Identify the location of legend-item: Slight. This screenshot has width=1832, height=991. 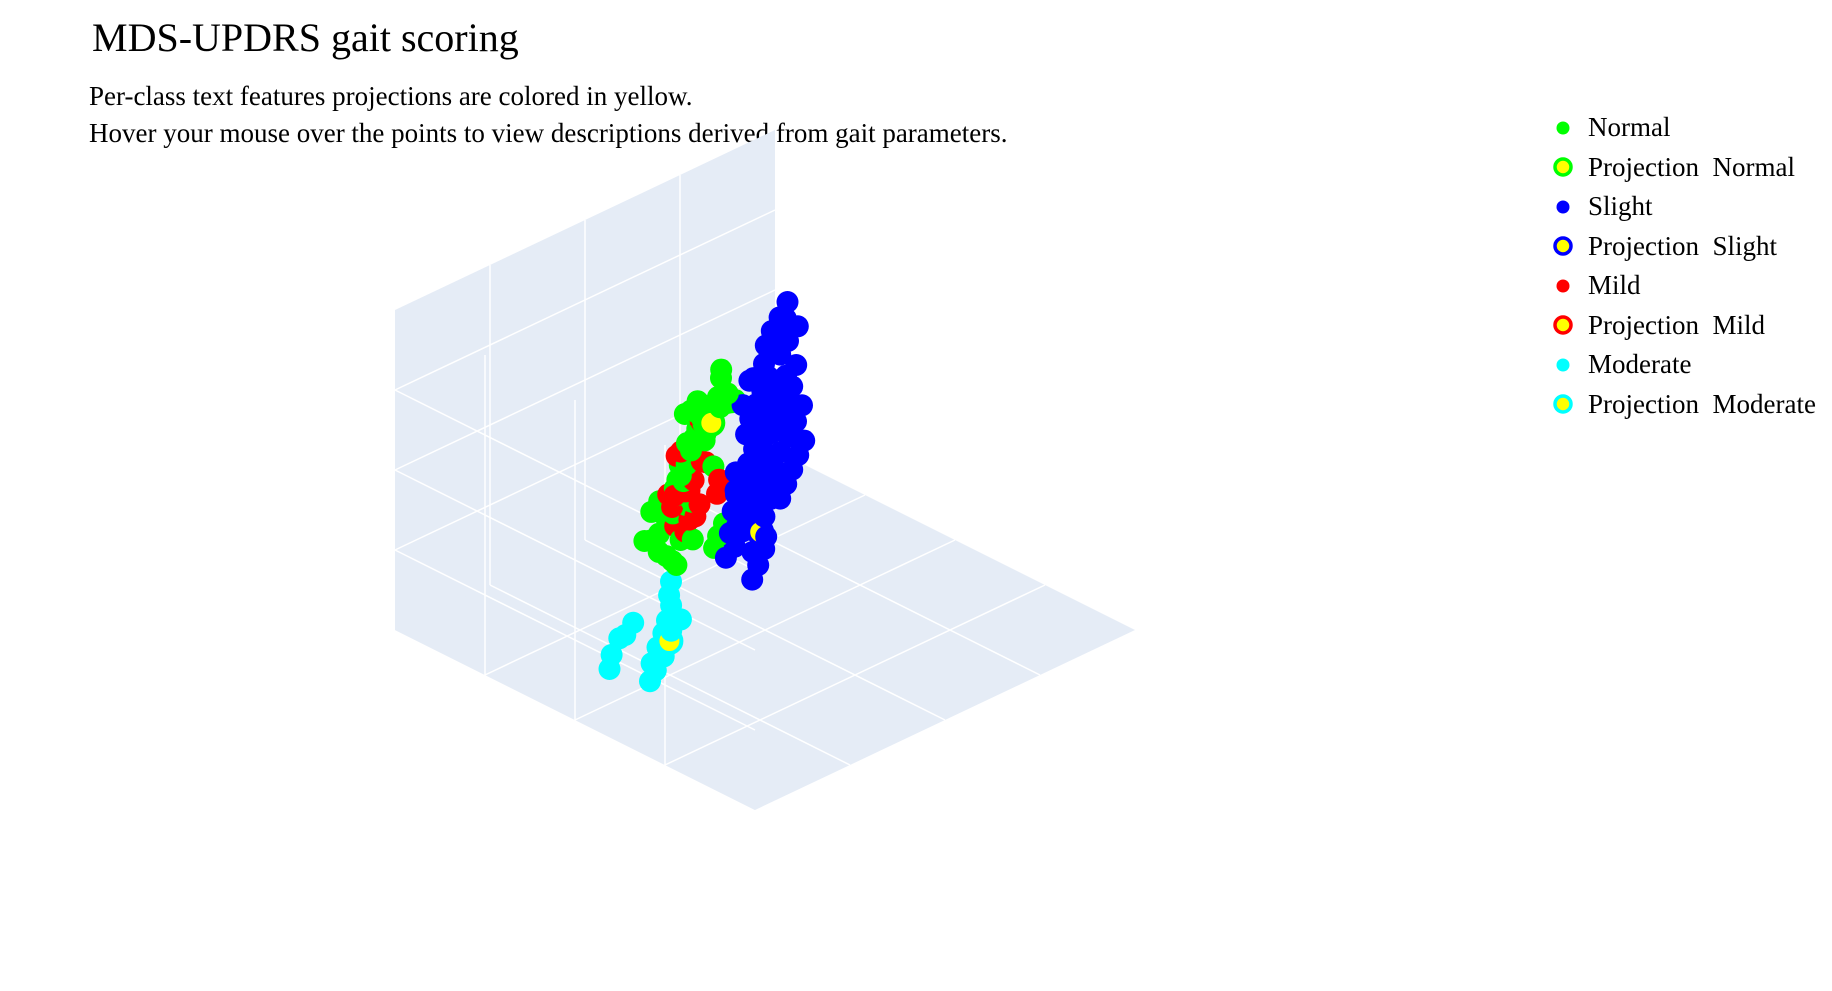
(1684, 207).